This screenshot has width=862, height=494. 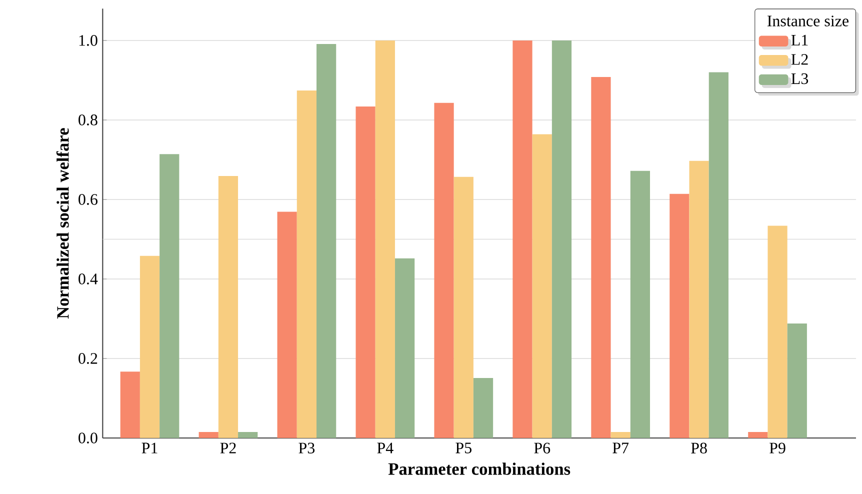 I want to click on x-tick-label: P8, so click(x=699, y=448).